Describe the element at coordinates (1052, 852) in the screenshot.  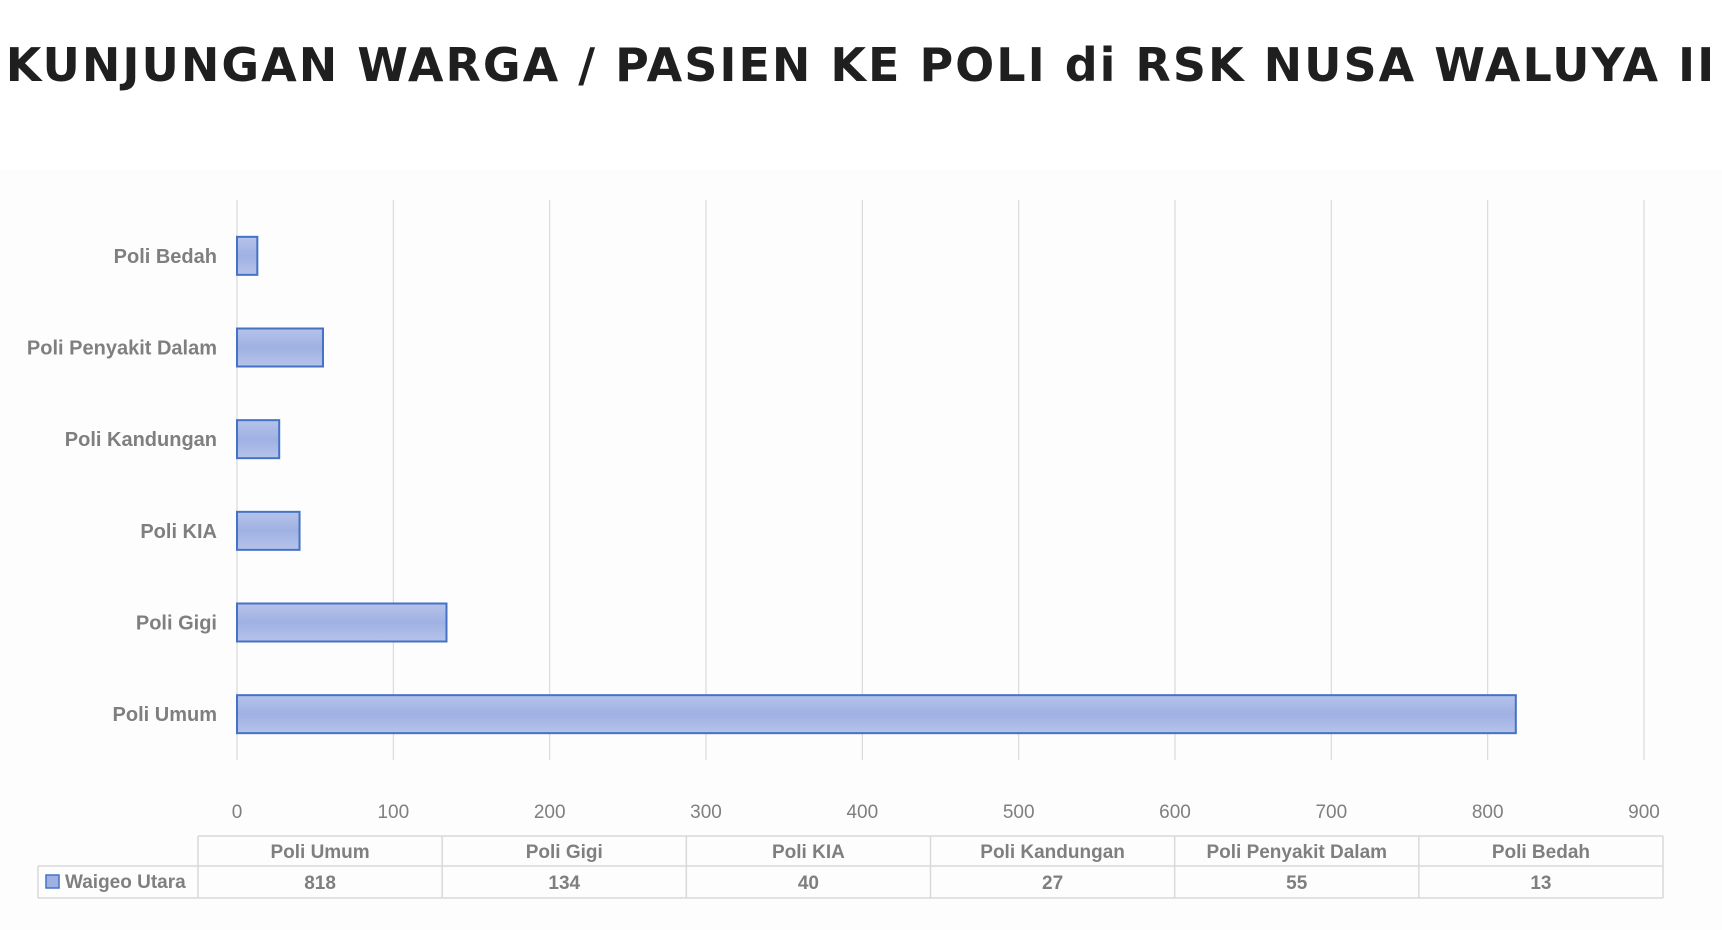
I see `table-header-cell: Poli Kandungan` at that location.